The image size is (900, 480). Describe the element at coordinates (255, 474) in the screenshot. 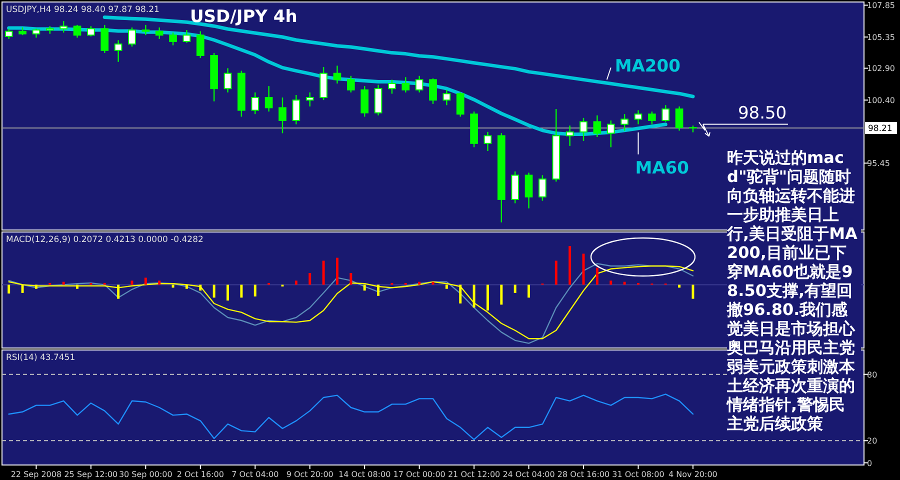

I see `x-tick-label: 7 Oct 04:00` at that location.